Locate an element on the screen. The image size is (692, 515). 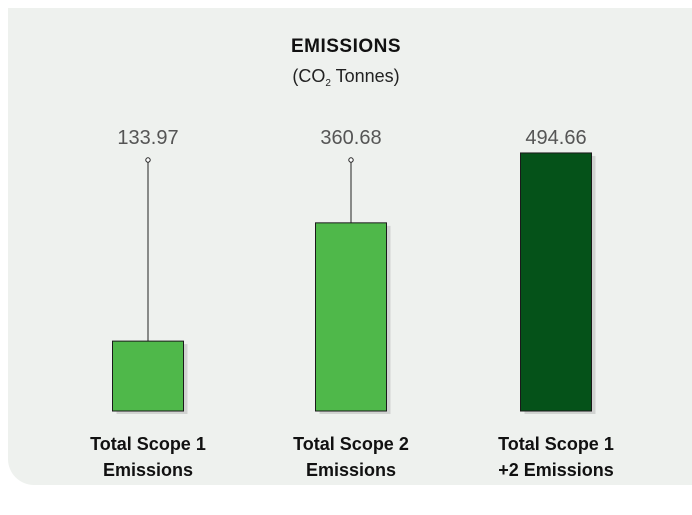
chart-subtitle: (CO2 Tonnes) is located at coordinates (346, 77).